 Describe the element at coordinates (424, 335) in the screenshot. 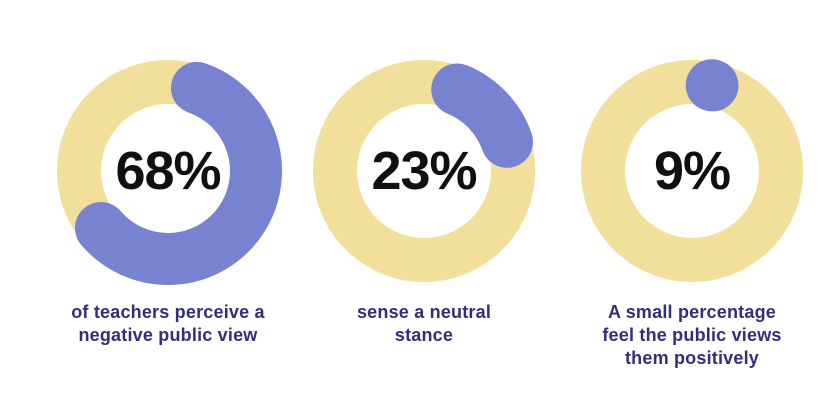

I see `caption-line: stance` at that location.